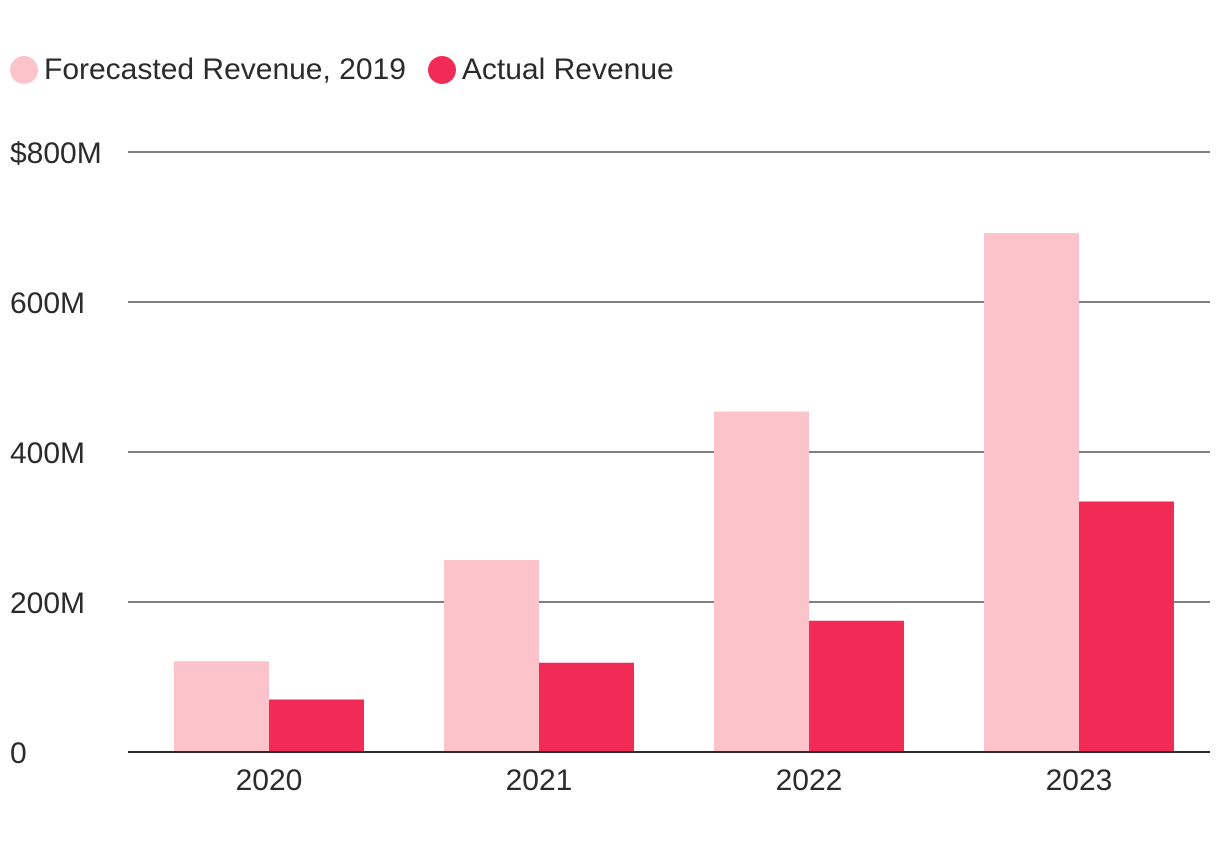  What do you see at coordinates (316, 725) in the screenshot?
I see `bar-actual-2020` at bounding box center [316, 725].